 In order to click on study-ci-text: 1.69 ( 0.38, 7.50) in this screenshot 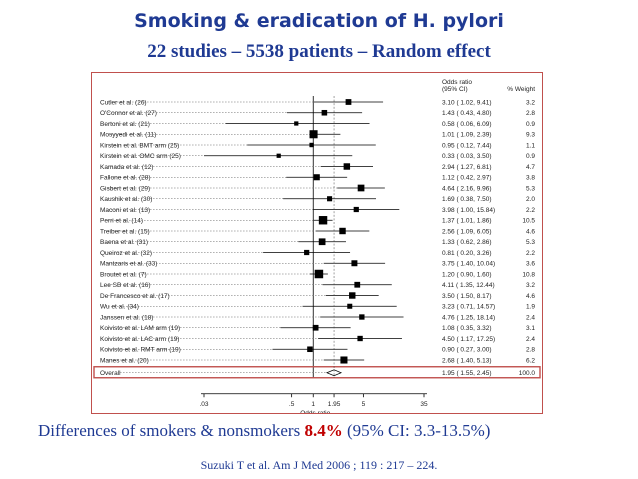, I will do `click(467, 199)`.